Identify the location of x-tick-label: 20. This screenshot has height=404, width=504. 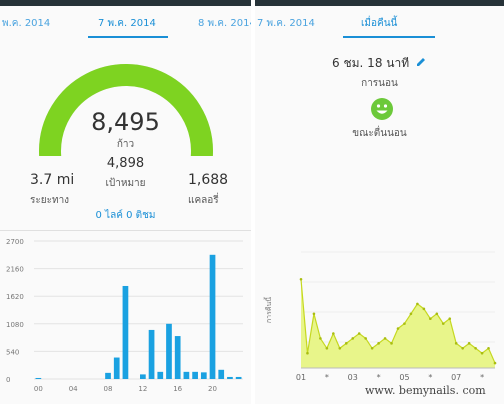
(212, 389).